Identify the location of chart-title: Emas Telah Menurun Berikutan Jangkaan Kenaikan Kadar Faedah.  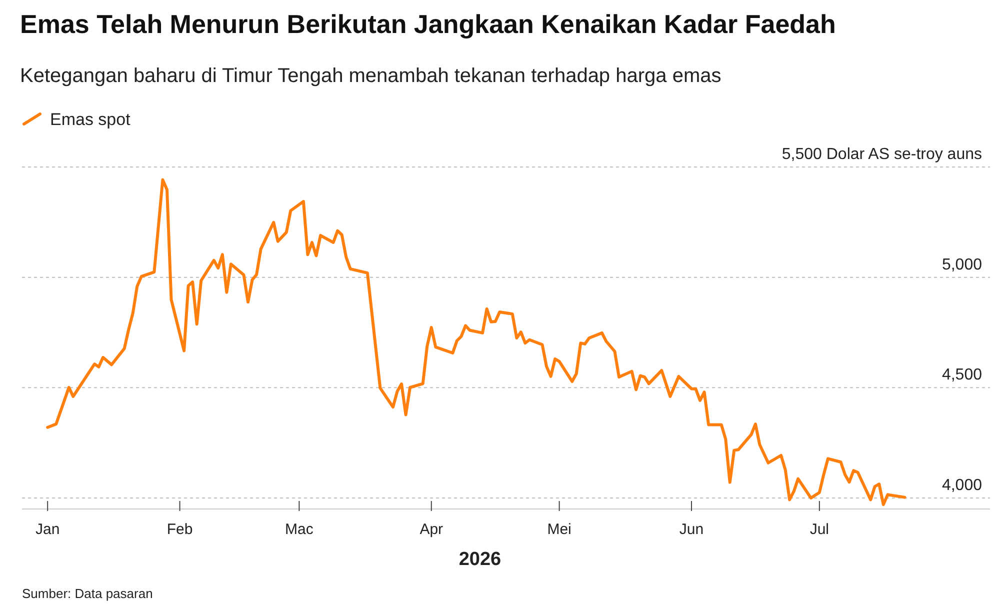
(428, 24).